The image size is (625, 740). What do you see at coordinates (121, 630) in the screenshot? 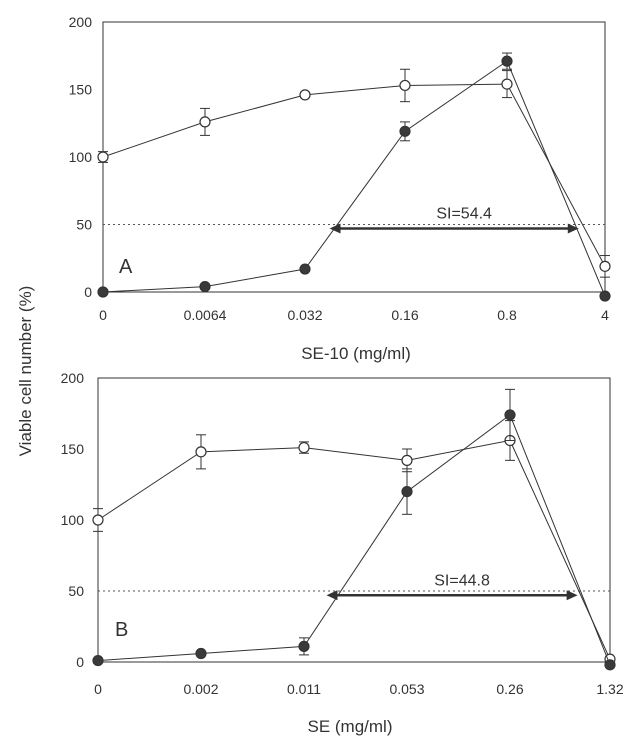
I see `panel-label: B` at bounding box center [121, 630].